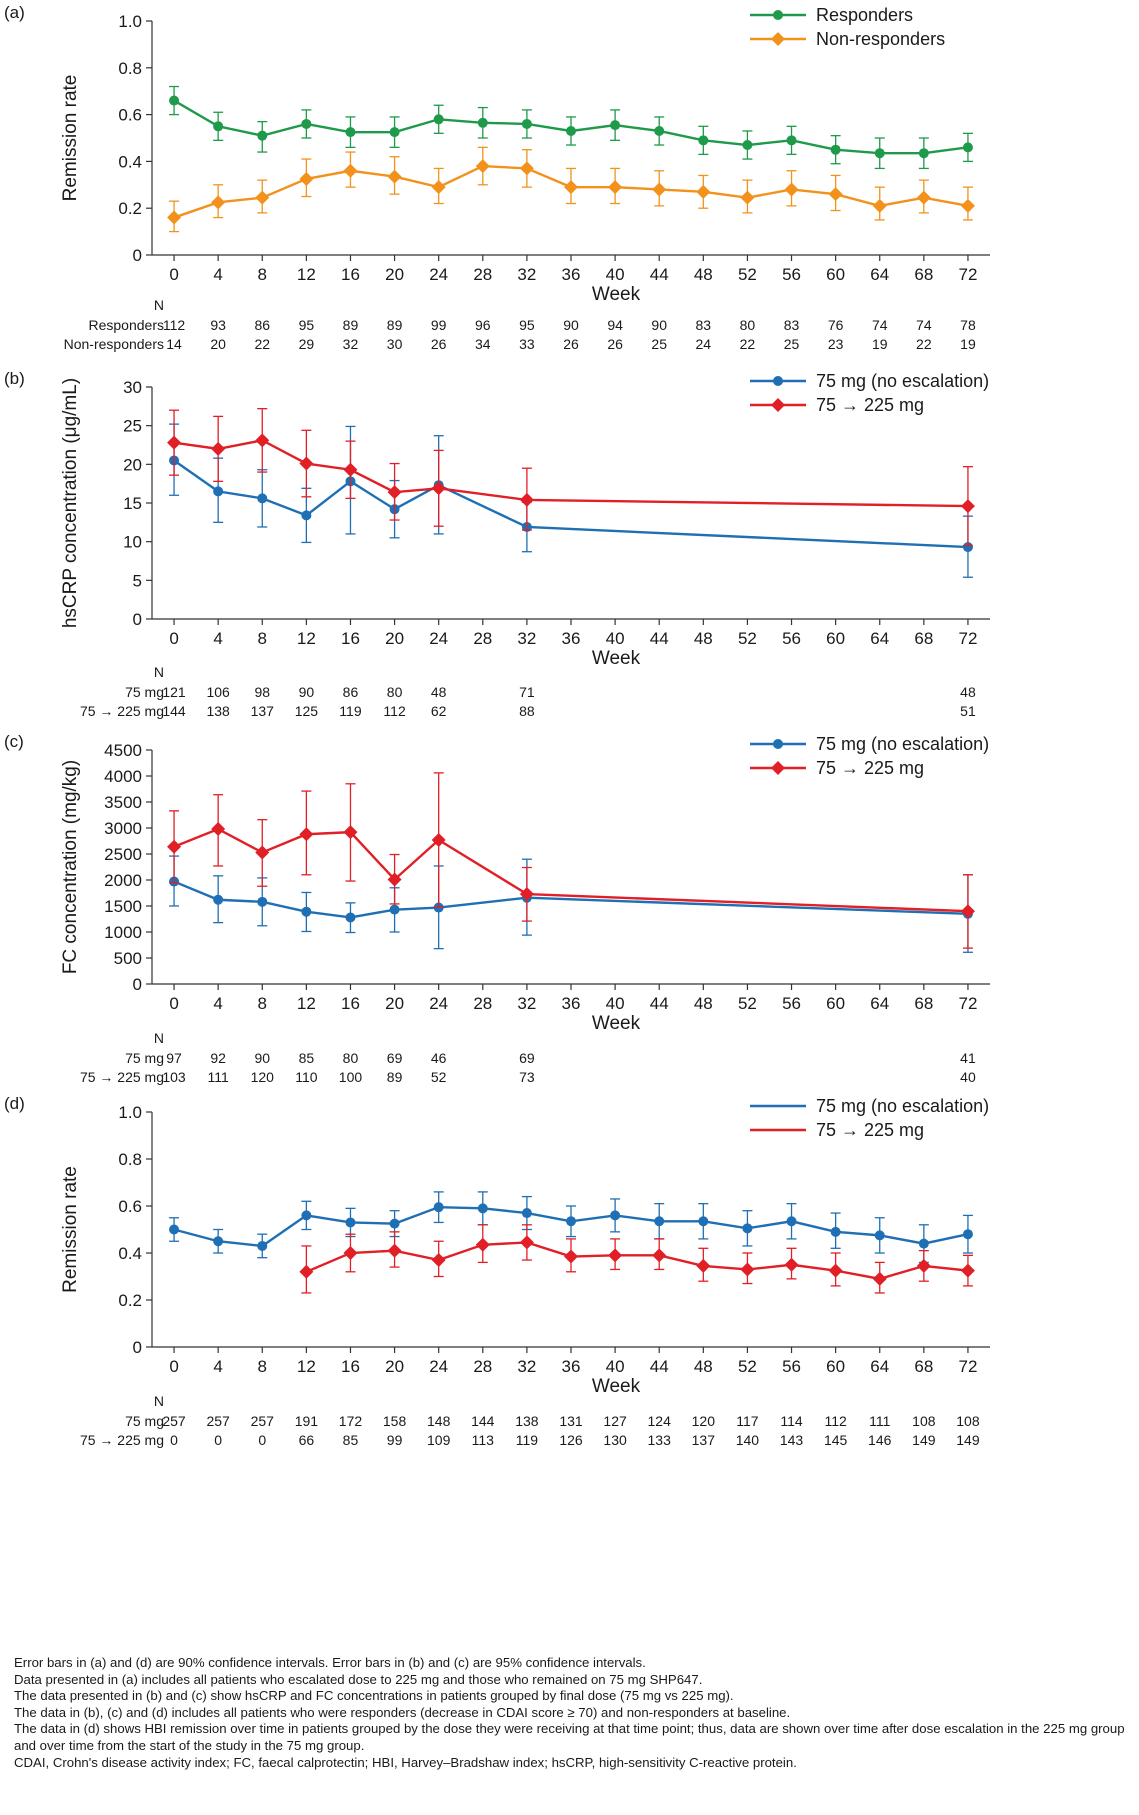 Image resolution: width=1139 pixels, height=1815 pixels. What do you see at coordinates (968, 344) in the screenshot?
I see `n-value: 19` at bounding box center [968, 344].